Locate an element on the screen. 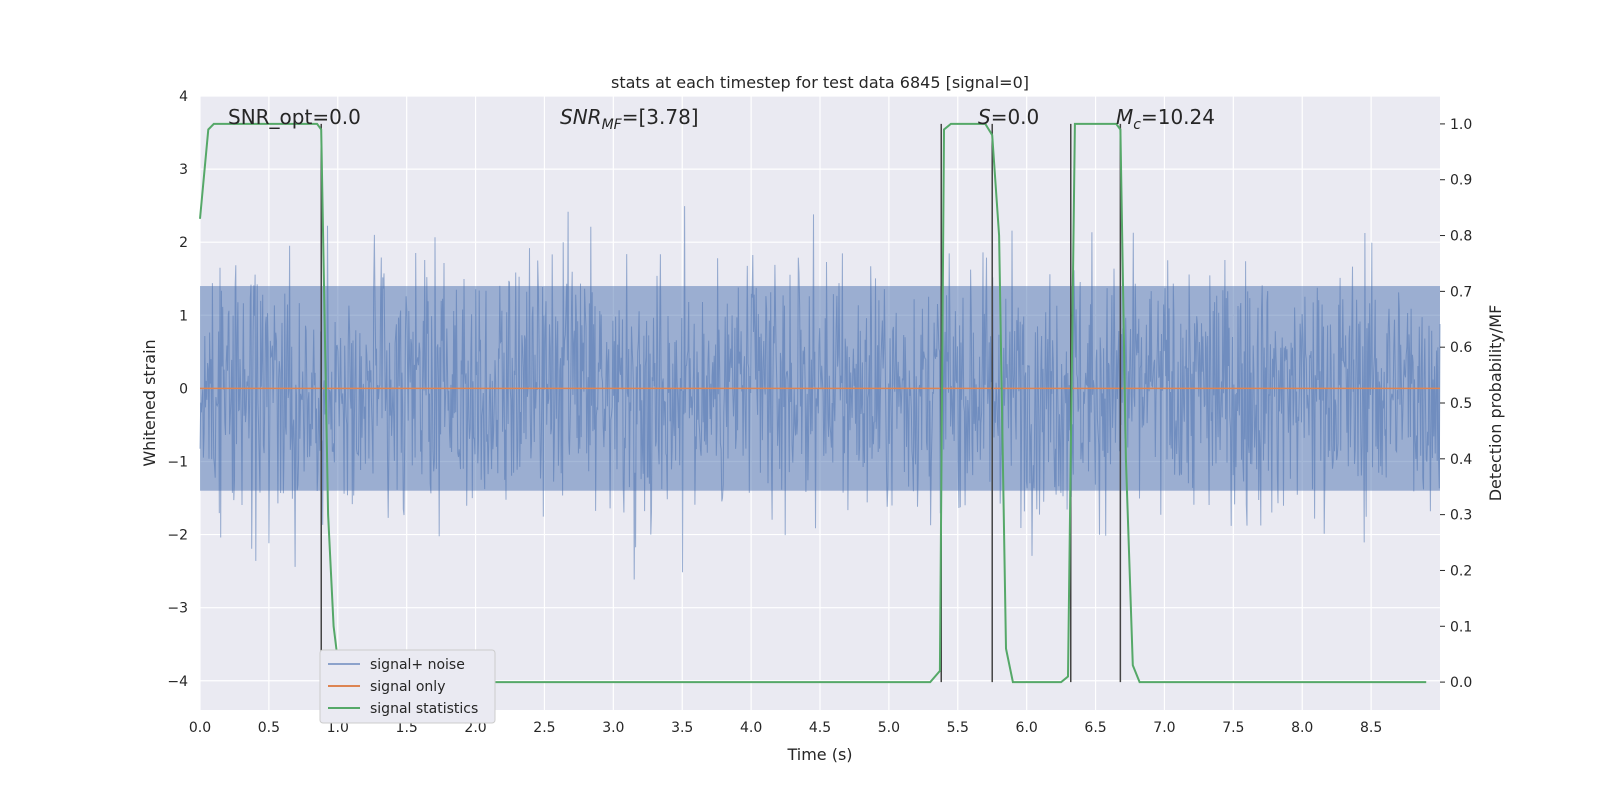 This screenshot has width=1600, height=800. y-axis-left-ticks: 4 3 2 1 0 −1 −2 −3 −4 is located at coordinates (177, 389).